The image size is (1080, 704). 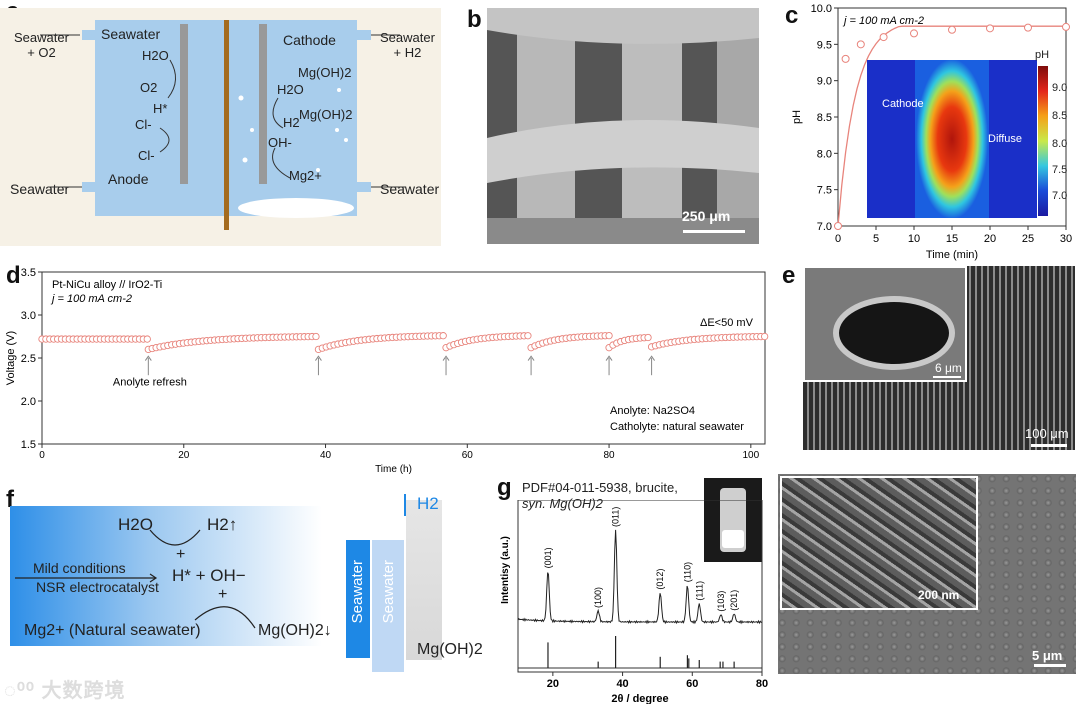 I want to click on watermark: ◌⁰⁰ 大数跨境, so click(x=64, y=688).